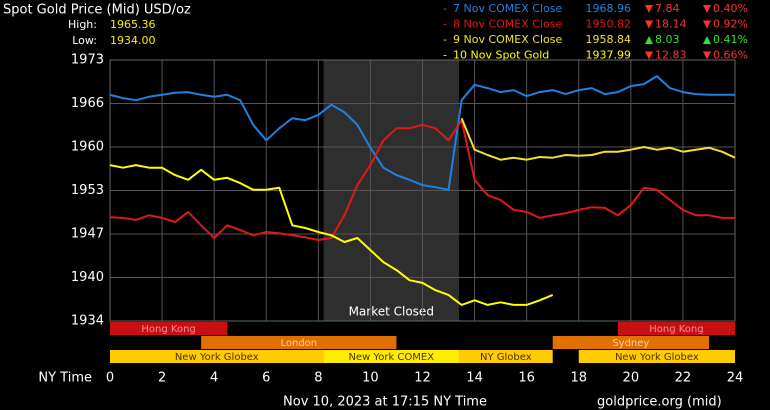 The width and height of the screenshot is (770, 410). Describe the element at coordinates (730, 8) in the screenshot. I see `legend-change-pct: 0.40%` at that location.